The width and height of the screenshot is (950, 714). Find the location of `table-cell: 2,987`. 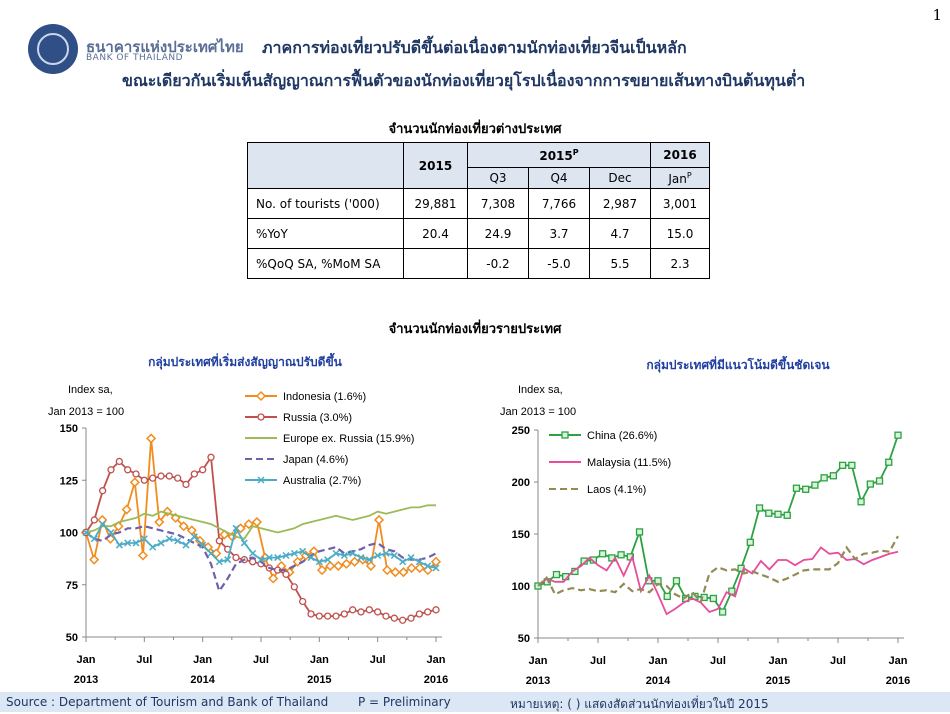

table-cell: 2,987 is located at coordinates (620, 203).